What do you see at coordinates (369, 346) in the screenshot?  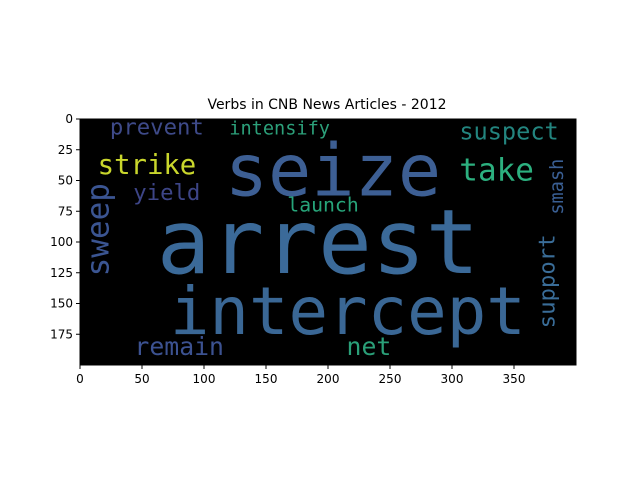 I see `word-net: net` at bounding box center [369, 346].